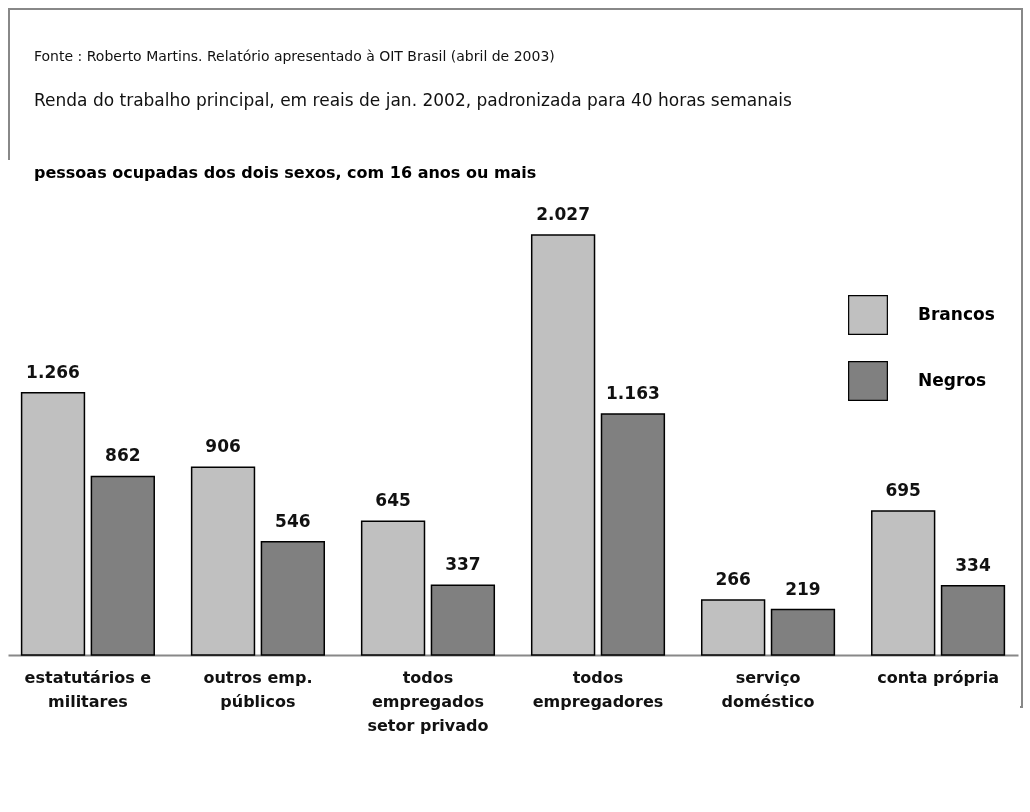 The width and height of the screenshot is (1030, 812). I want to click on x-tick-label: todos empregados setor privado, so click(428, 701).